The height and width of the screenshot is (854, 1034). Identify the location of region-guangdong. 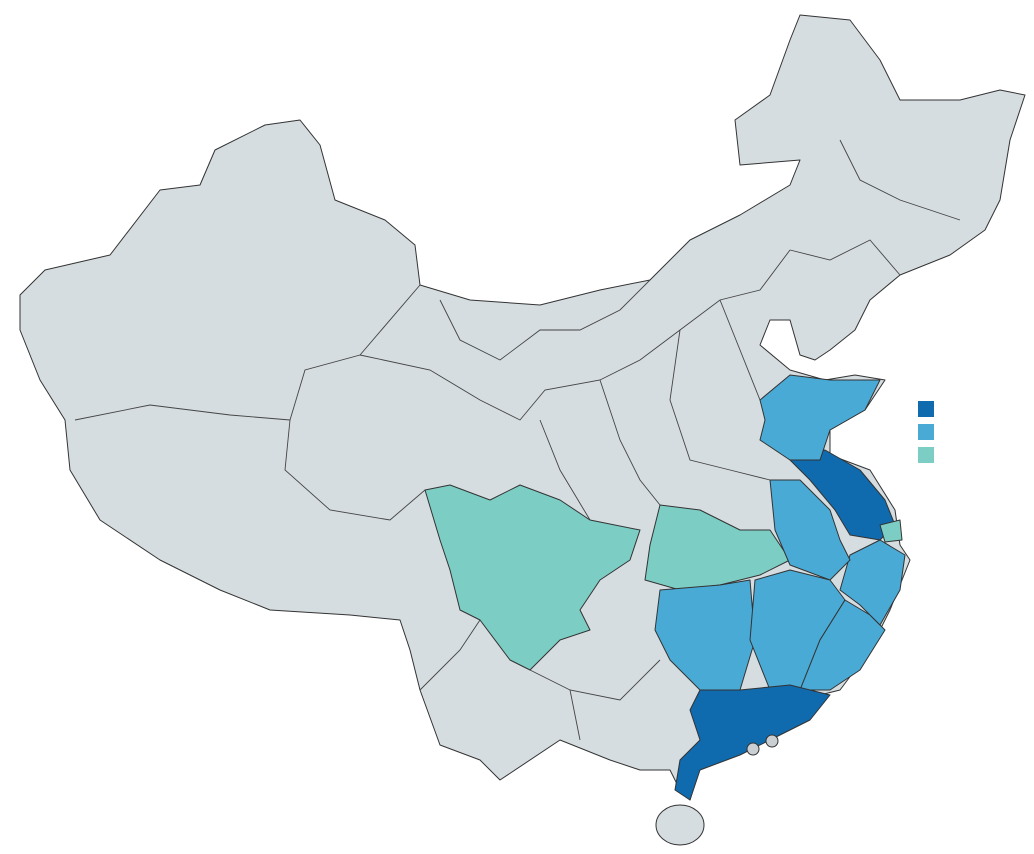
(752, 742).